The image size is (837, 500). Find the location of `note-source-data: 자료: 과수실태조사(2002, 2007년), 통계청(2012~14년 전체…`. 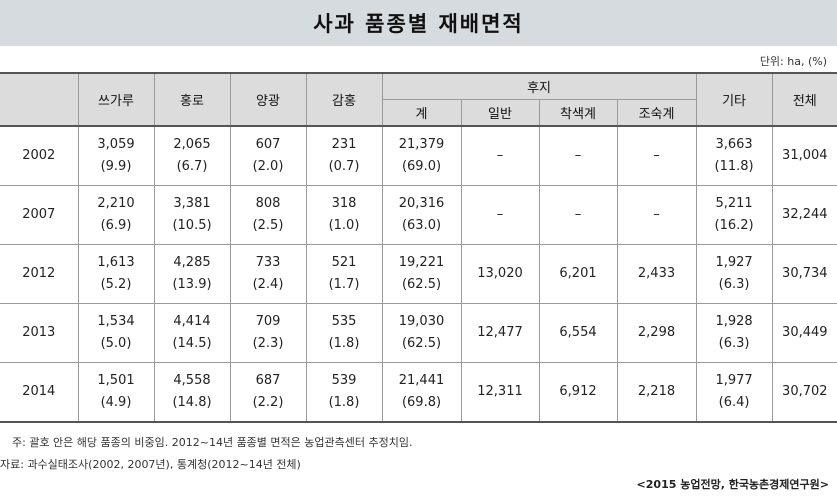

note-source-data: 자료: 과수실태조사(2002, 2007년), 통계청(2012~14년 전체… is located at coordinates (150, 464).